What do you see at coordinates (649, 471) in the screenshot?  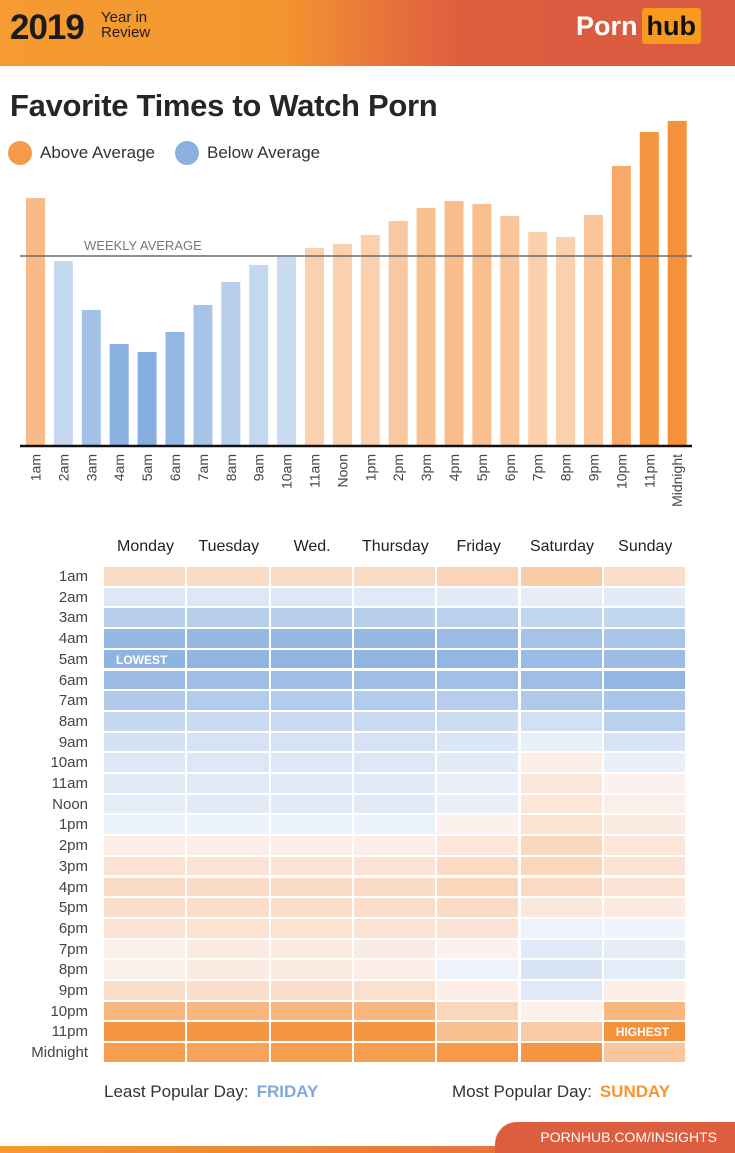 I see `x-tick-label: 11pm` at bounding box center [649, 471].